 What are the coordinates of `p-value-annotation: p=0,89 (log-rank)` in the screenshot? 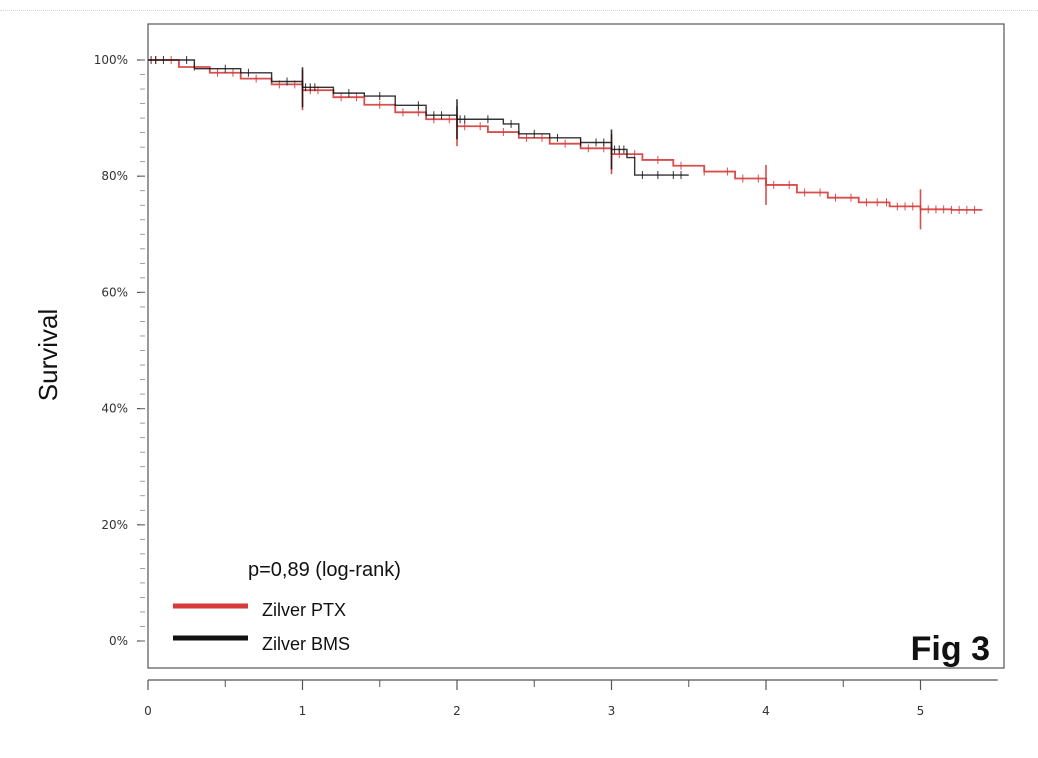 It's located at (324, 570).